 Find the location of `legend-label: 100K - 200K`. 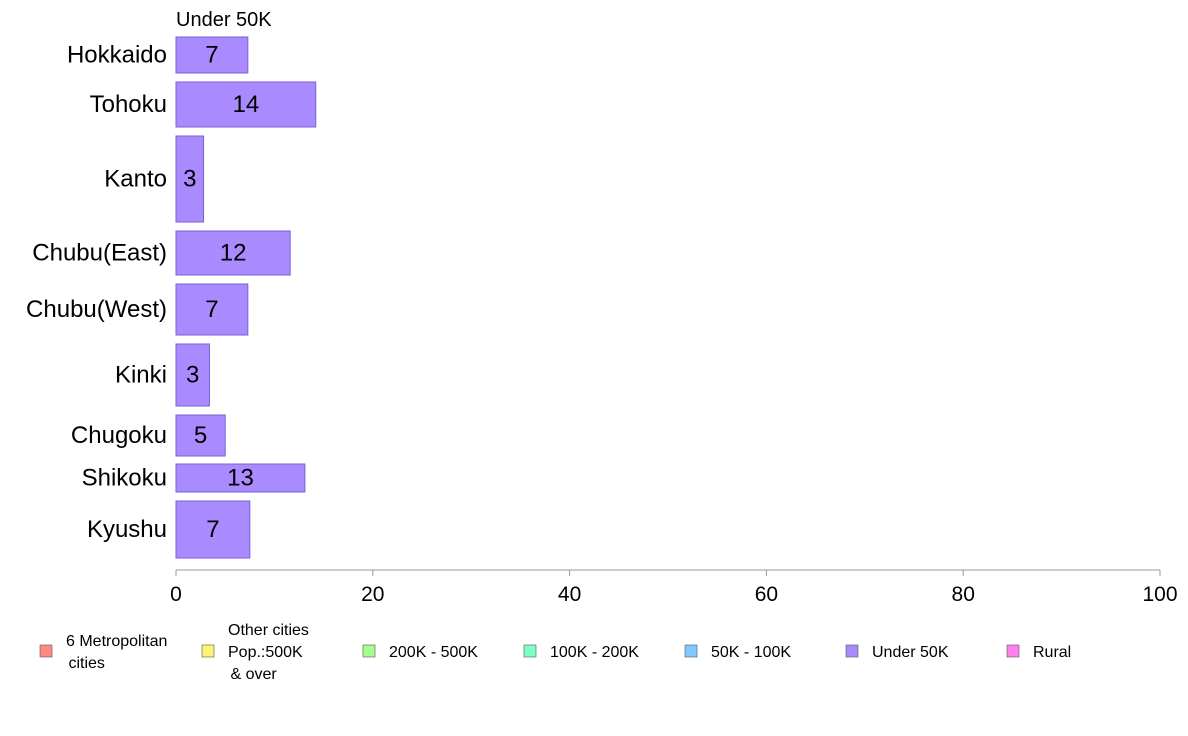

legend-label: 100K - 200K is located at coordinates (594, 652).